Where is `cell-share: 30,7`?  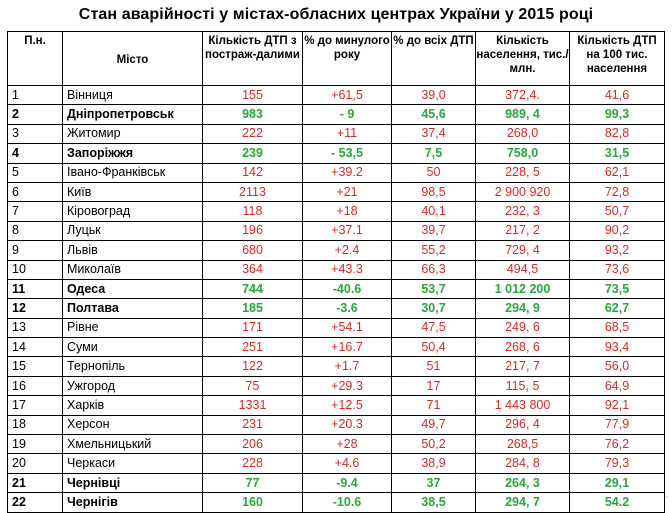
cell-share: 30,7 is located at coordinates (434, 308).